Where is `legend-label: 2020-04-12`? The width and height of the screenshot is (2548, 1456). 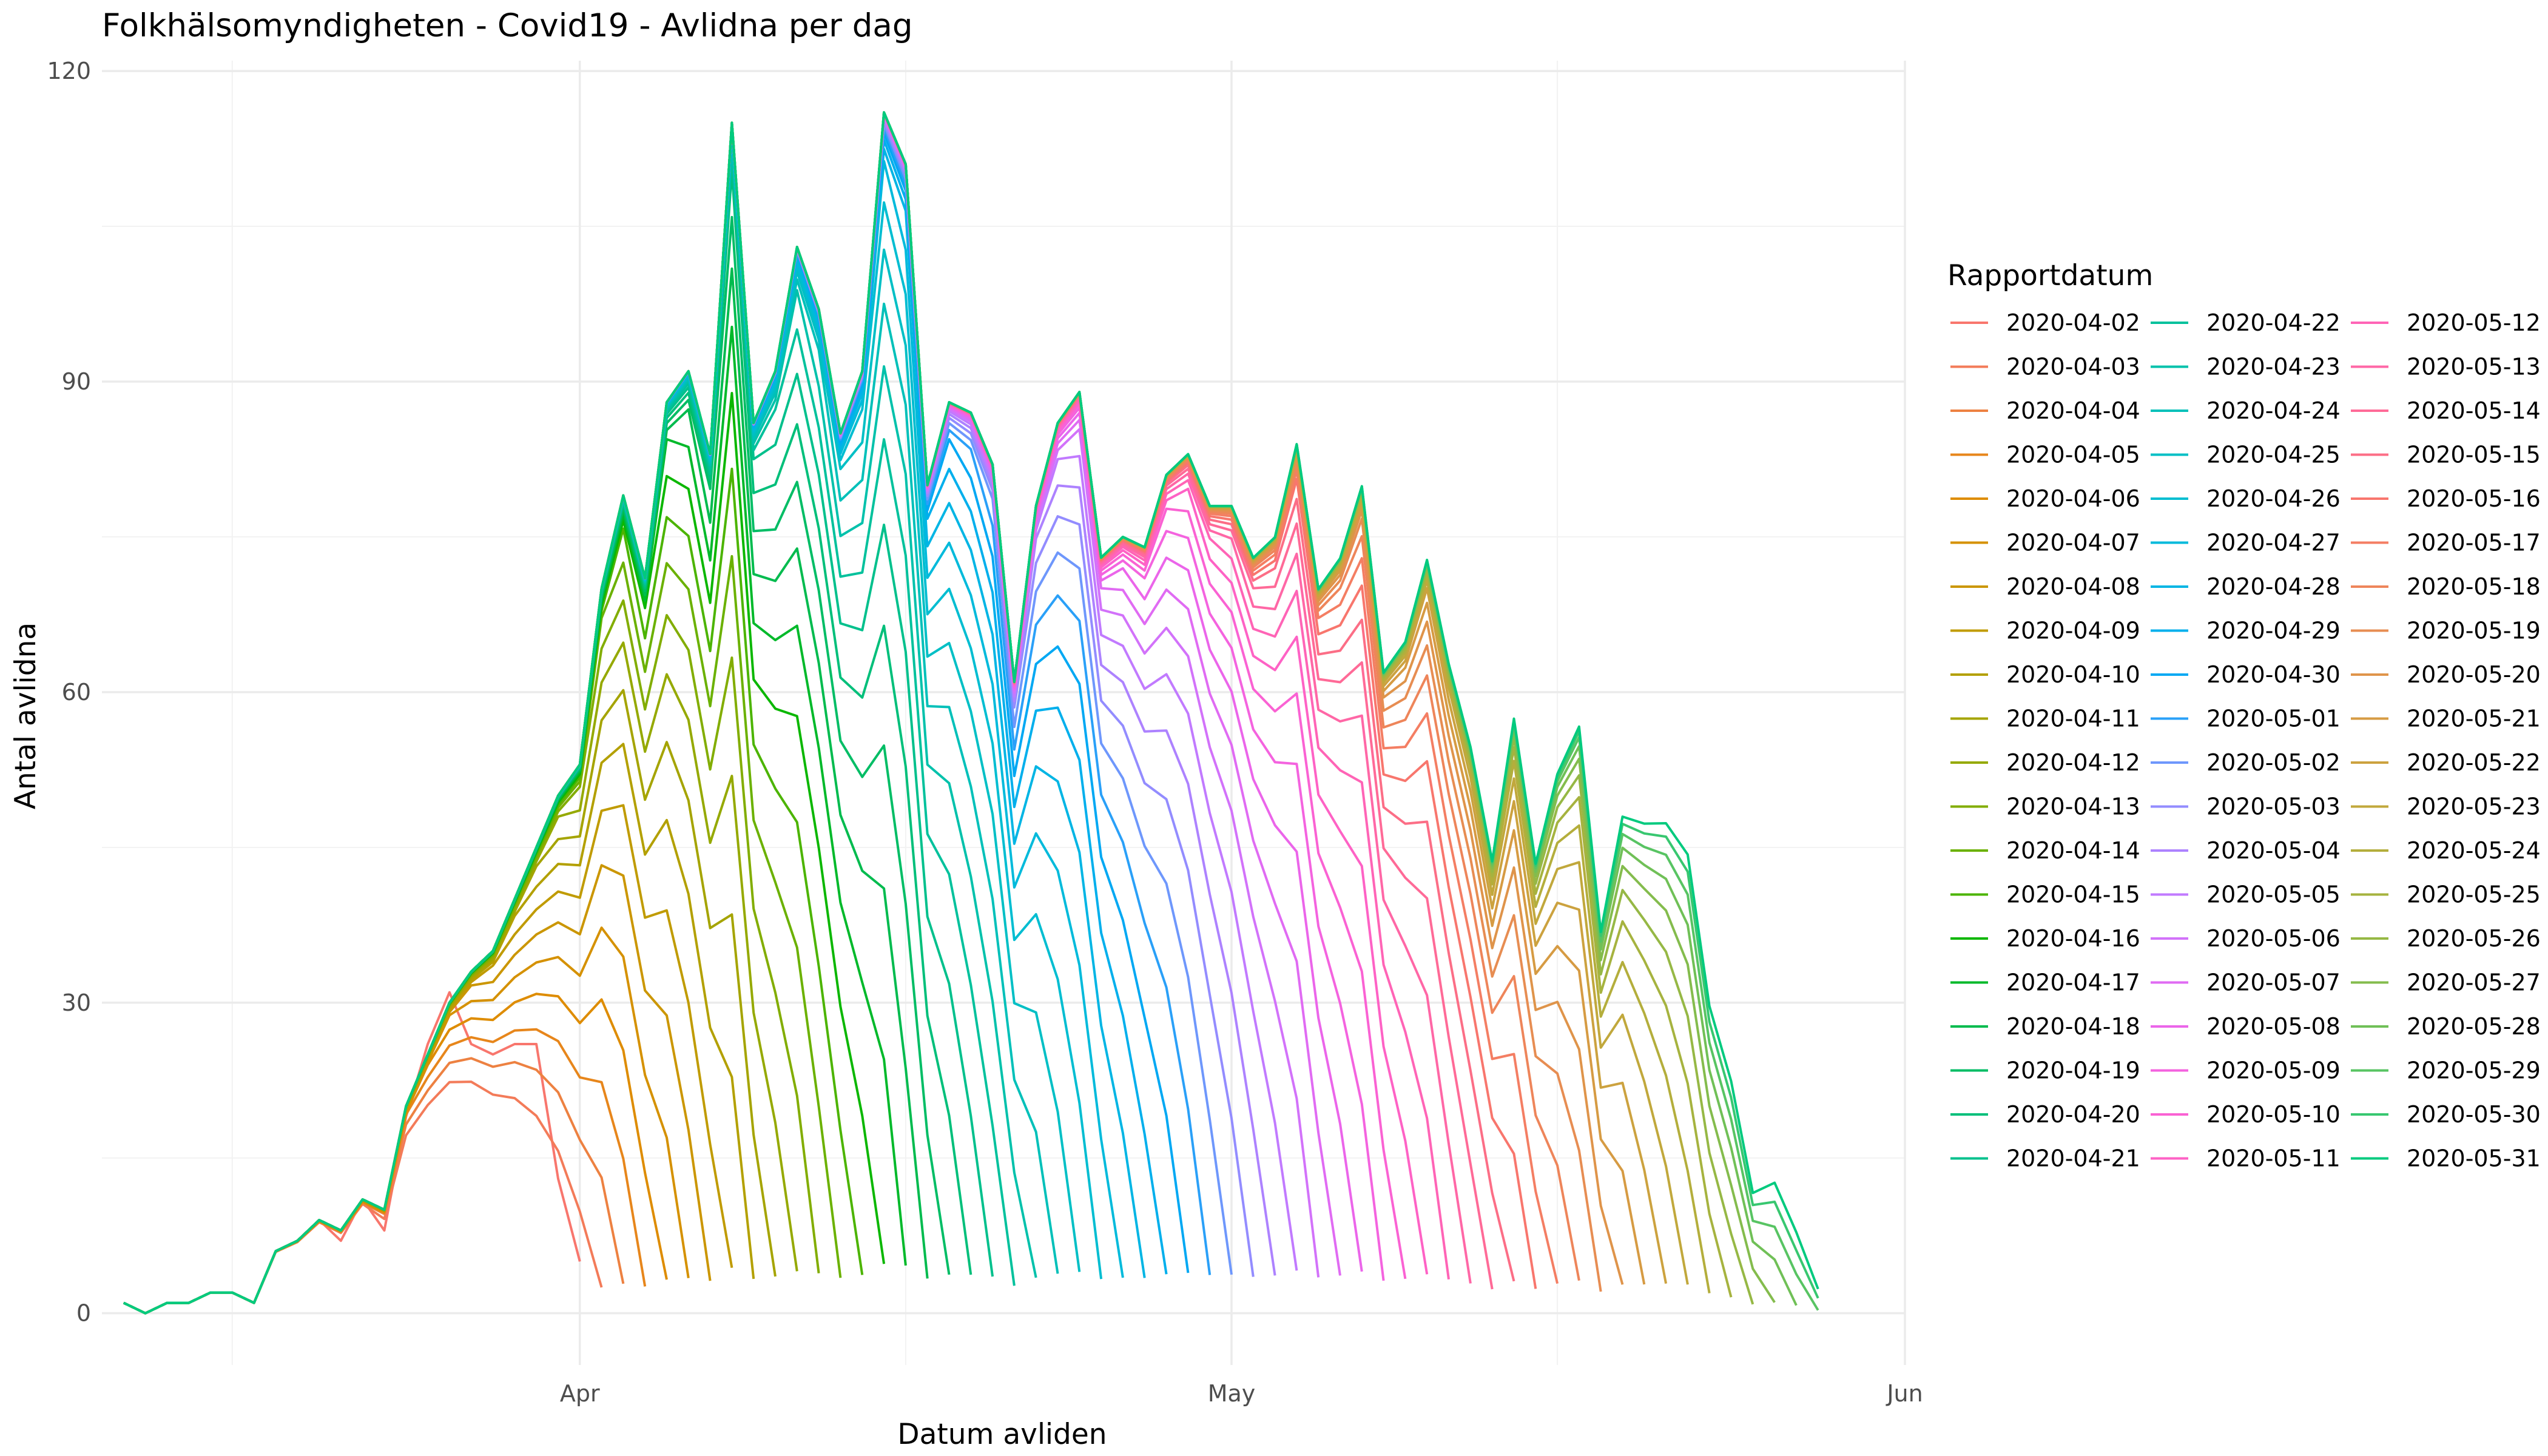
legend-label: 2020-04-12 is located at coordinates (2073, 762).